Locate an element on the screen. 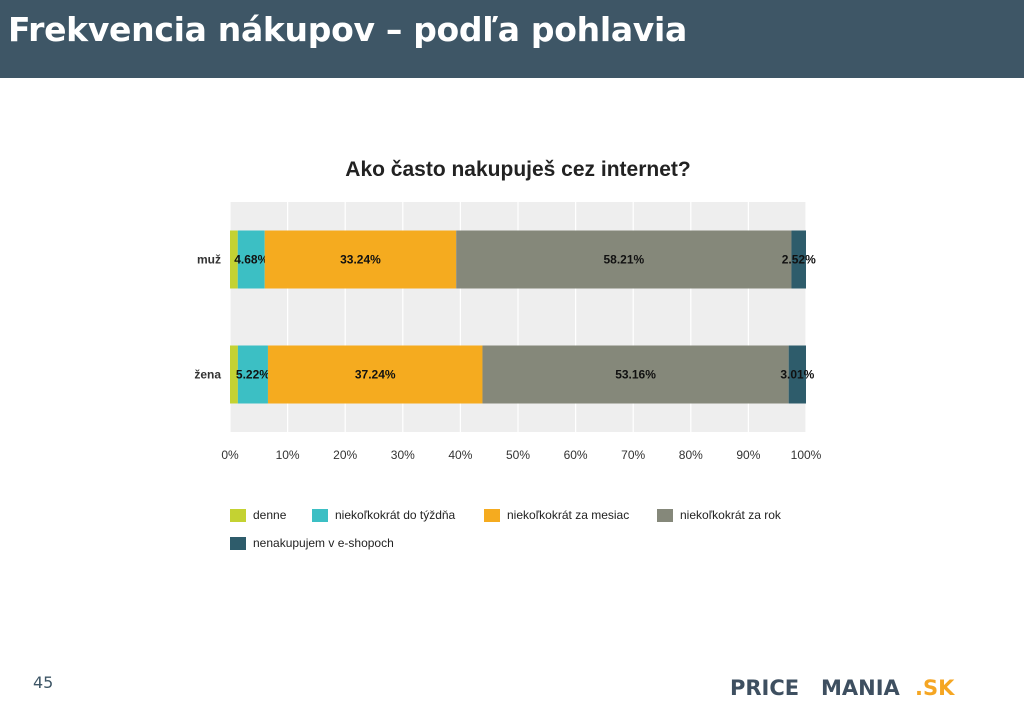  pricemania-logo: PRICE MANIA .SK is located at coordinates (852, 687).